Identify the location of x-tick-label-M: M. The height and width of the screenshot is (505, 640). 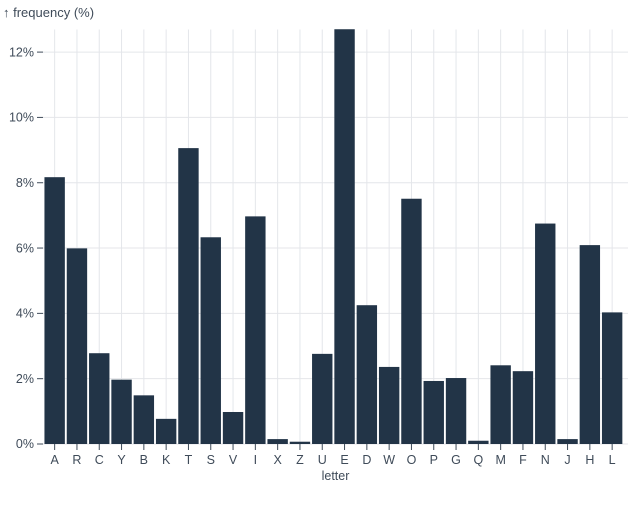
(500, 460).